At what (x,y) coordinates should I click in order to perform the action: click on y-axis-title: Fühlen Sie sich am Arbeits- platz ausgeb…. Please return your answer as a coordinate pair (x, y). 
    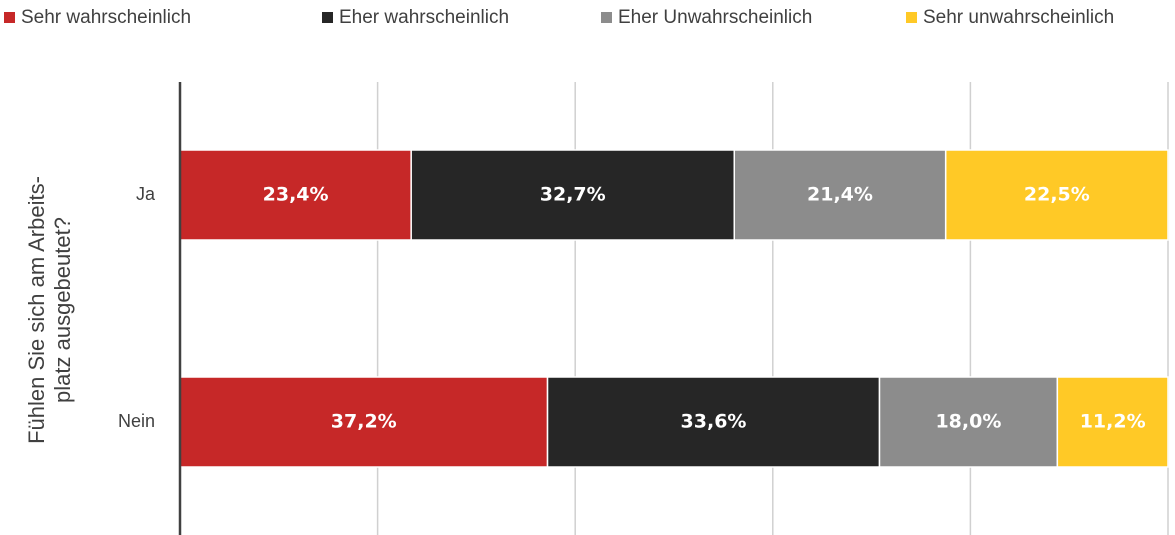
    Looking at the image, I should click on (49, 310).